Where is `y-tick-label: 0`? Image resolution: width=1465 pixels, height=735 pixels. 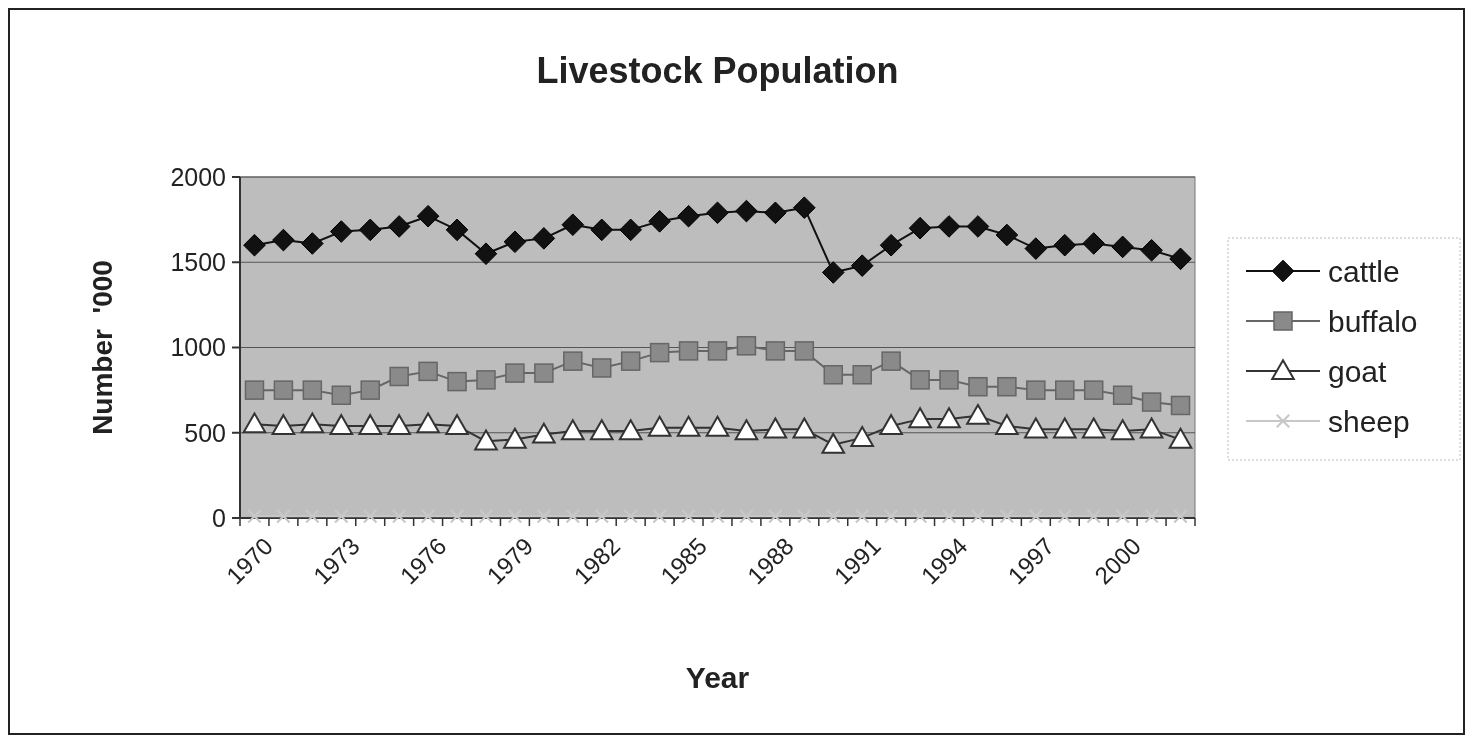
y-tick-label: 0 is located at coordinates (219, 517).